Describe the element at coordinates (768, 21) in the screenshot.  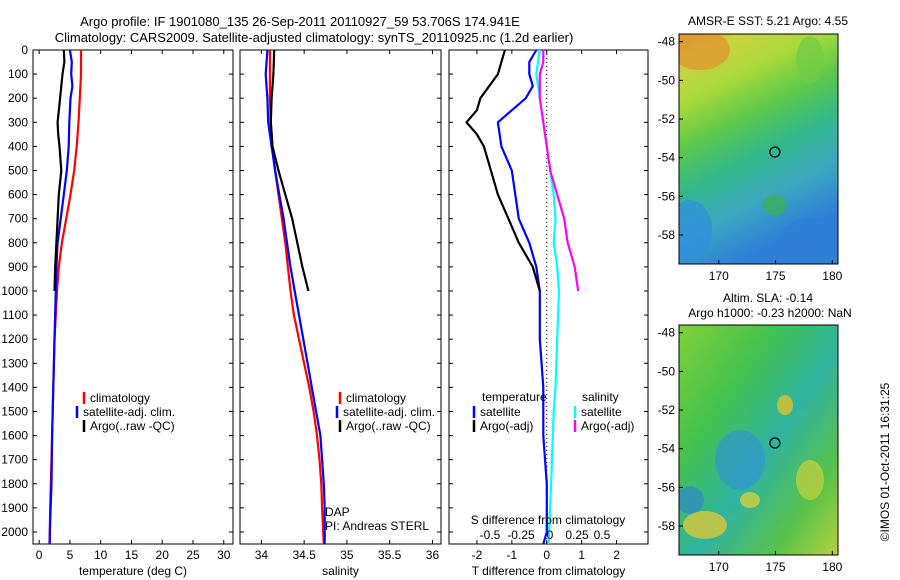
I see `sst-map-title: AMSR-E SST: 5.21 Argo: 4.55` at that location.